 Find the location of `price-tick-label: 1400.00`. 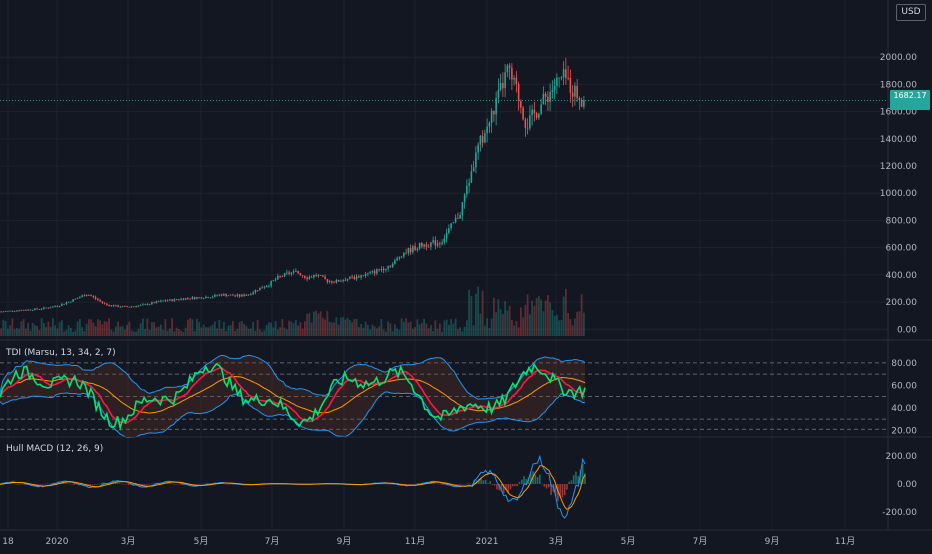

price-tick-label: 1400.00 is located at coordinates (898, 140).